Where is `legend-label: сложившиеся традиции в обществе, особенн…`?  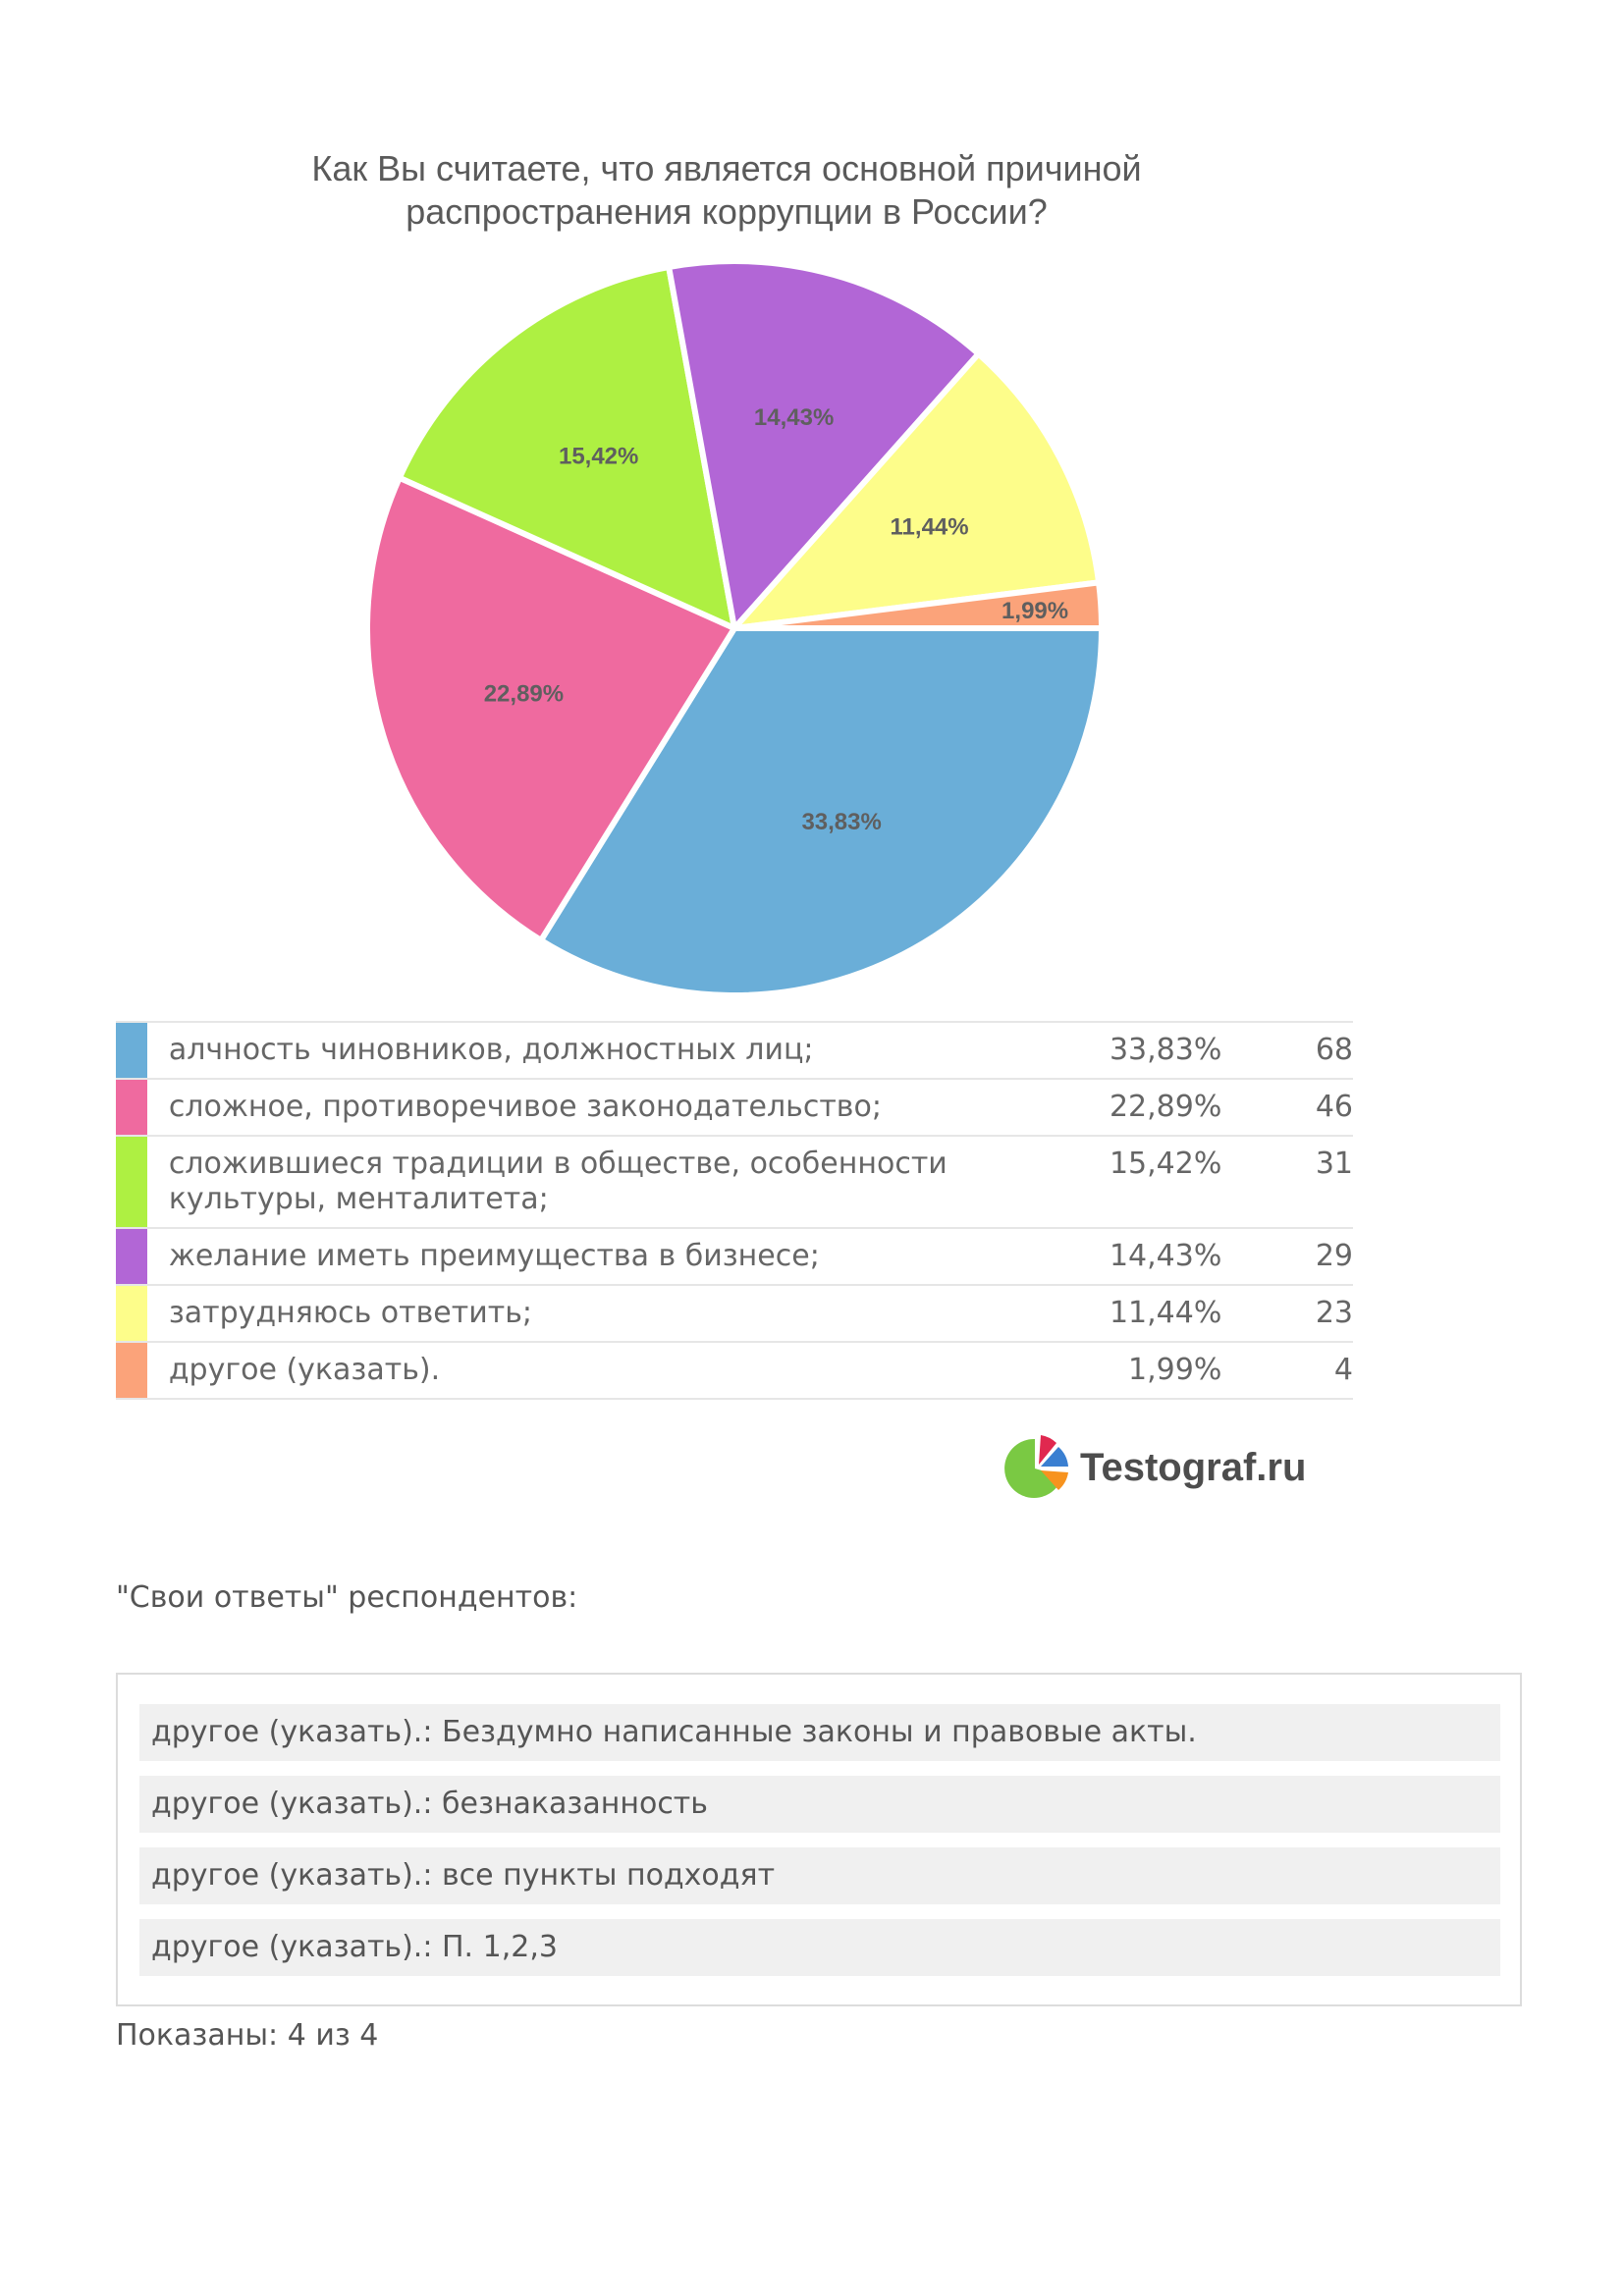
legend-label: сложившиеся традиции в обществе, особенн… is located at coordinates (596, 1182).